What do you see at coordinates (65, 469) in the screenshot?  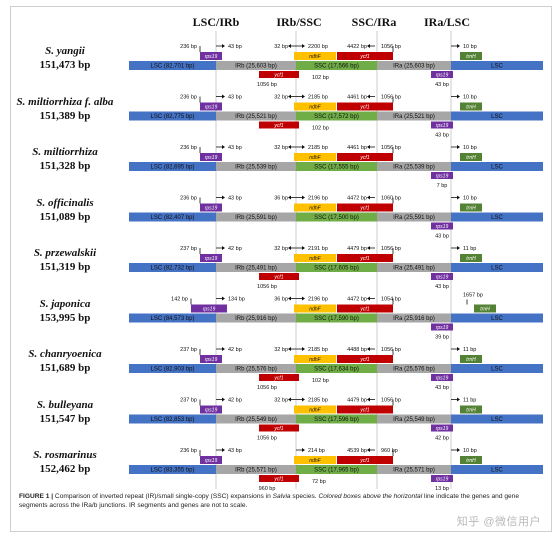 I see `genome-size: 152,462 bp` at bounding box center [65, 469].